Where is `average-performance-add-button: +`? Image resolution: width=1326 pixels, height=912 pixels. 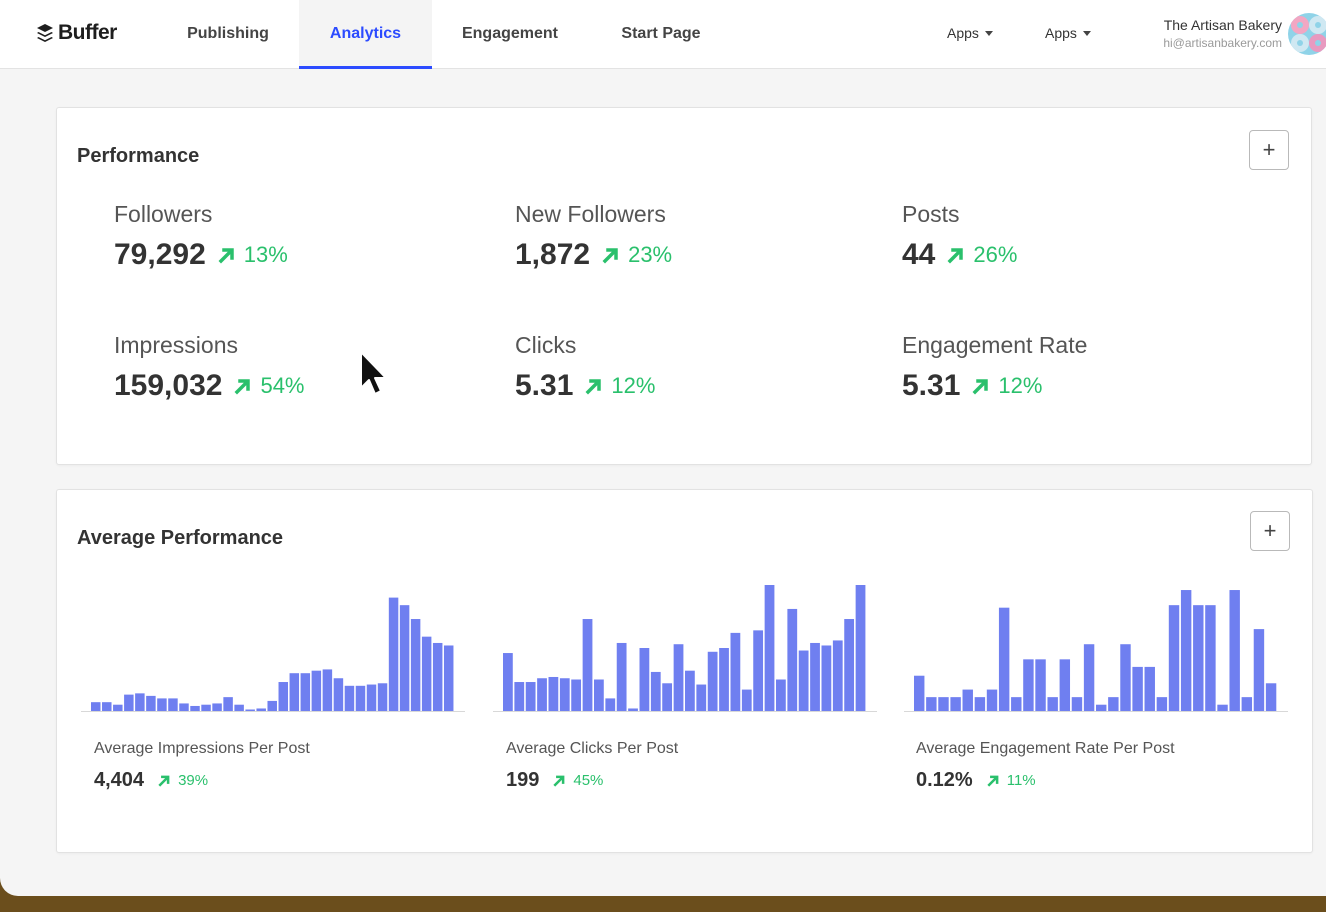 average-performance-add-button: + is located at coordinates (1270, 531).